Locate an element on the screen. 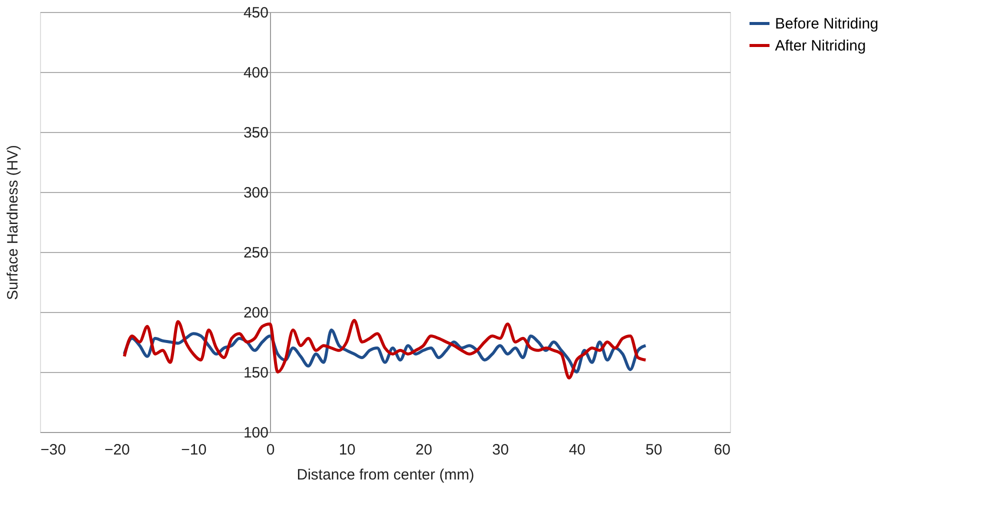 The height and width of the screenshot is (521, 998). x-tick-label: −20 is located at coordinates (117, 450).